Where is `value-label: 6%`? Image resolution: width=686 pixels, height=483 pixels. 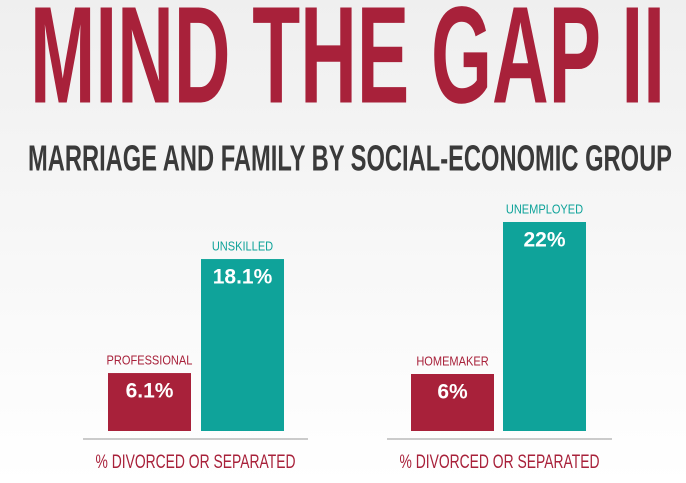
value-label: 6% is located at coordinates (452, 392).